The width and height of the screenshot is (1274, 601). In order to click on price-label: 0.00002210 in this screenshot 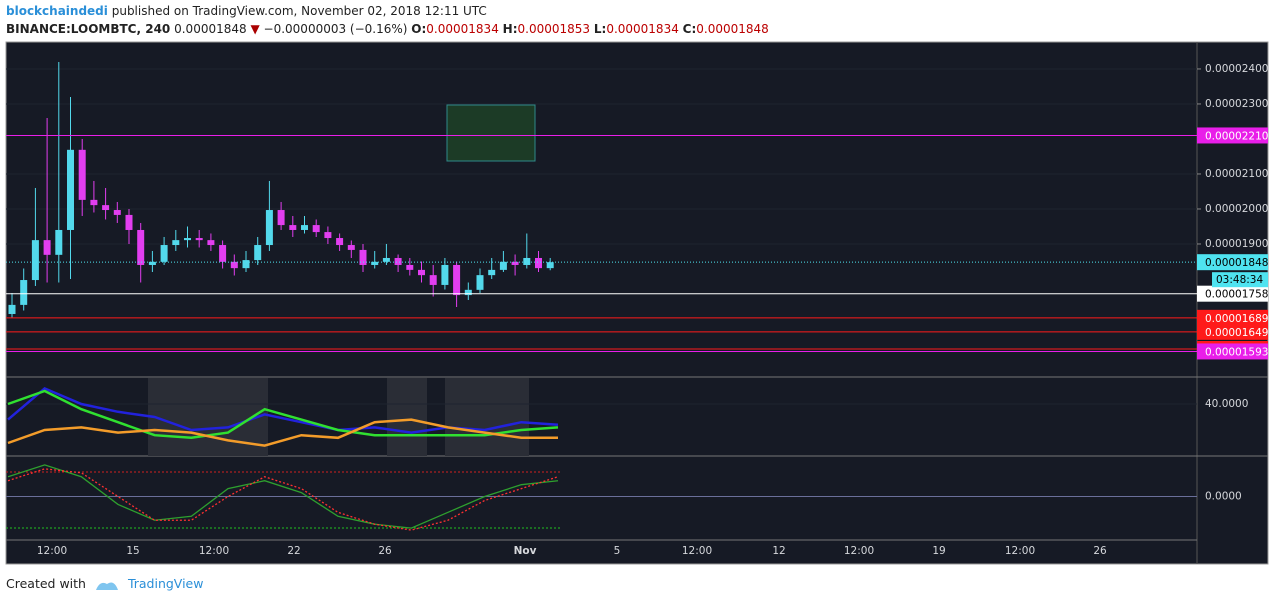, I will do `click(1236, 136)`.